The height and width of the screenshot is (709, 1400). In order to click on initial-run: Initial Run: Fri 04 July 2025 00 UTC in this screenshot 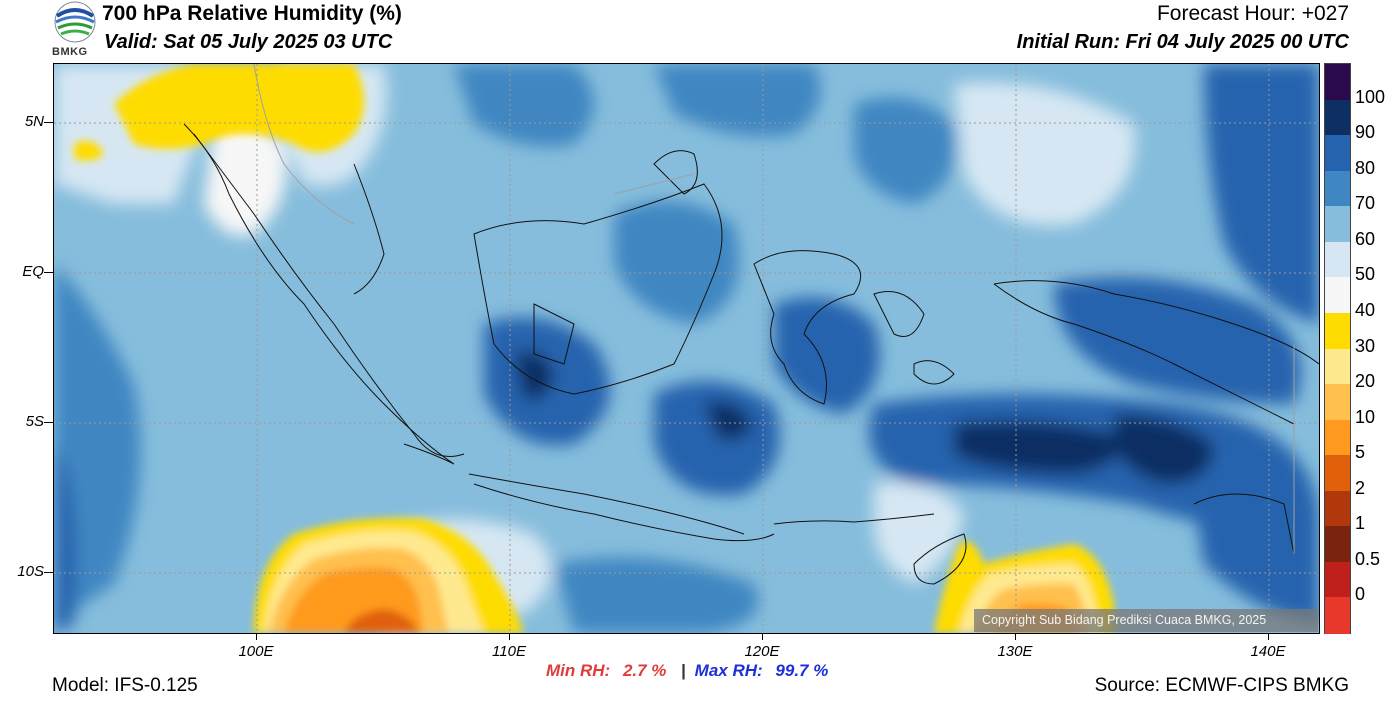, I will do `click(1182, 42)`.